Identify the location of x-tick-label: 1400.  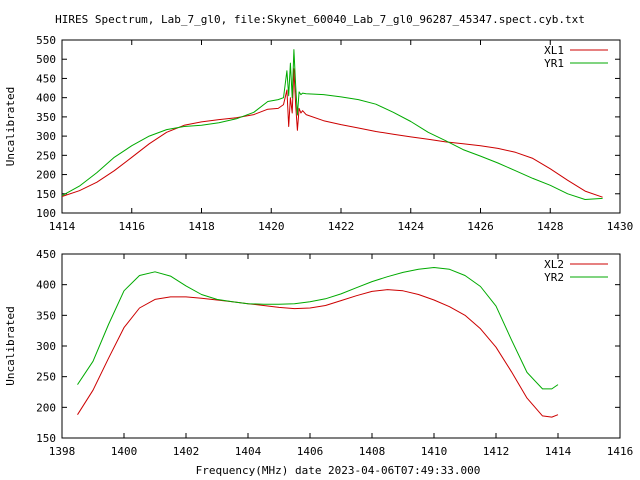
(124, 451).